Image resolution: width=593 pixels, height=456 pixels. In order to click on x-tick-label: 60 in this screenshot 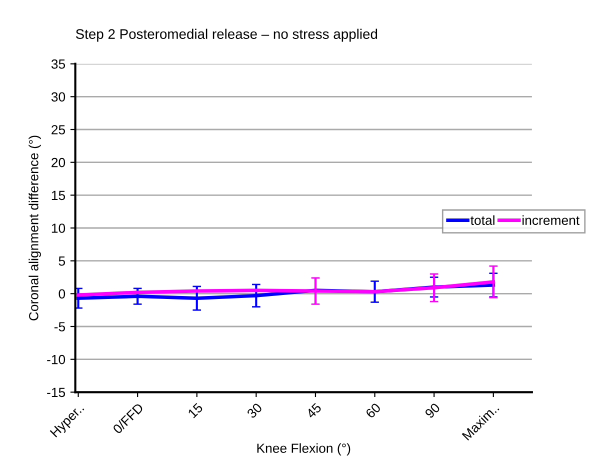, I will do `click(373, 410)`.